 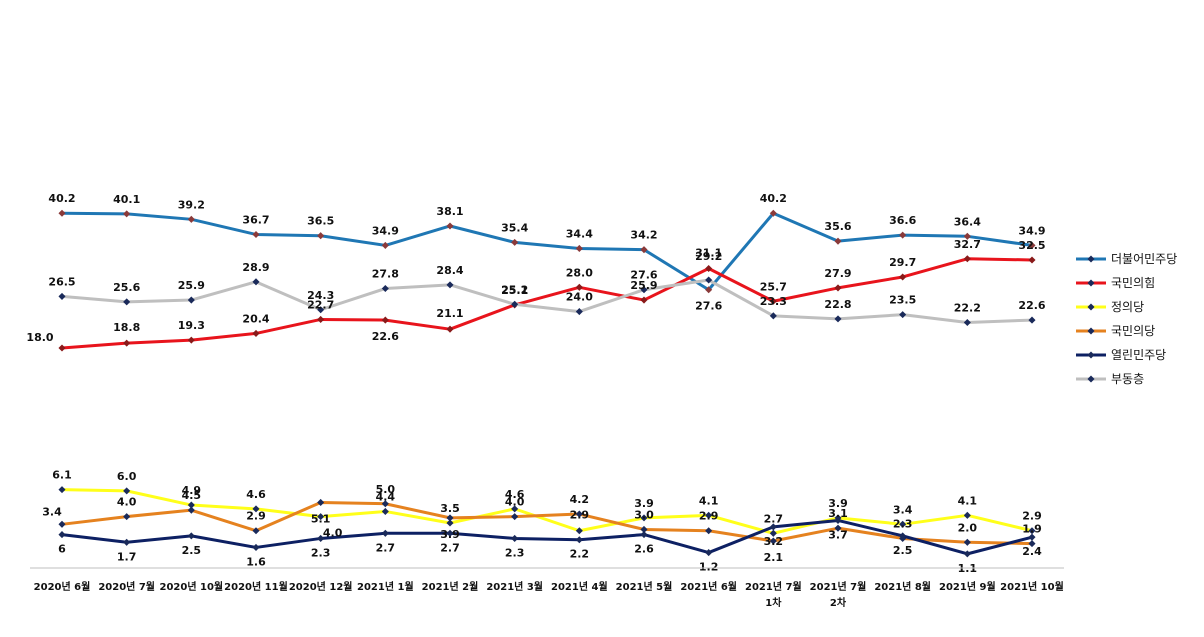 What do you see at coordinates (126, 287) in the screenshot?
I see `data-label: 25.6` at bounding box center [126, 287].